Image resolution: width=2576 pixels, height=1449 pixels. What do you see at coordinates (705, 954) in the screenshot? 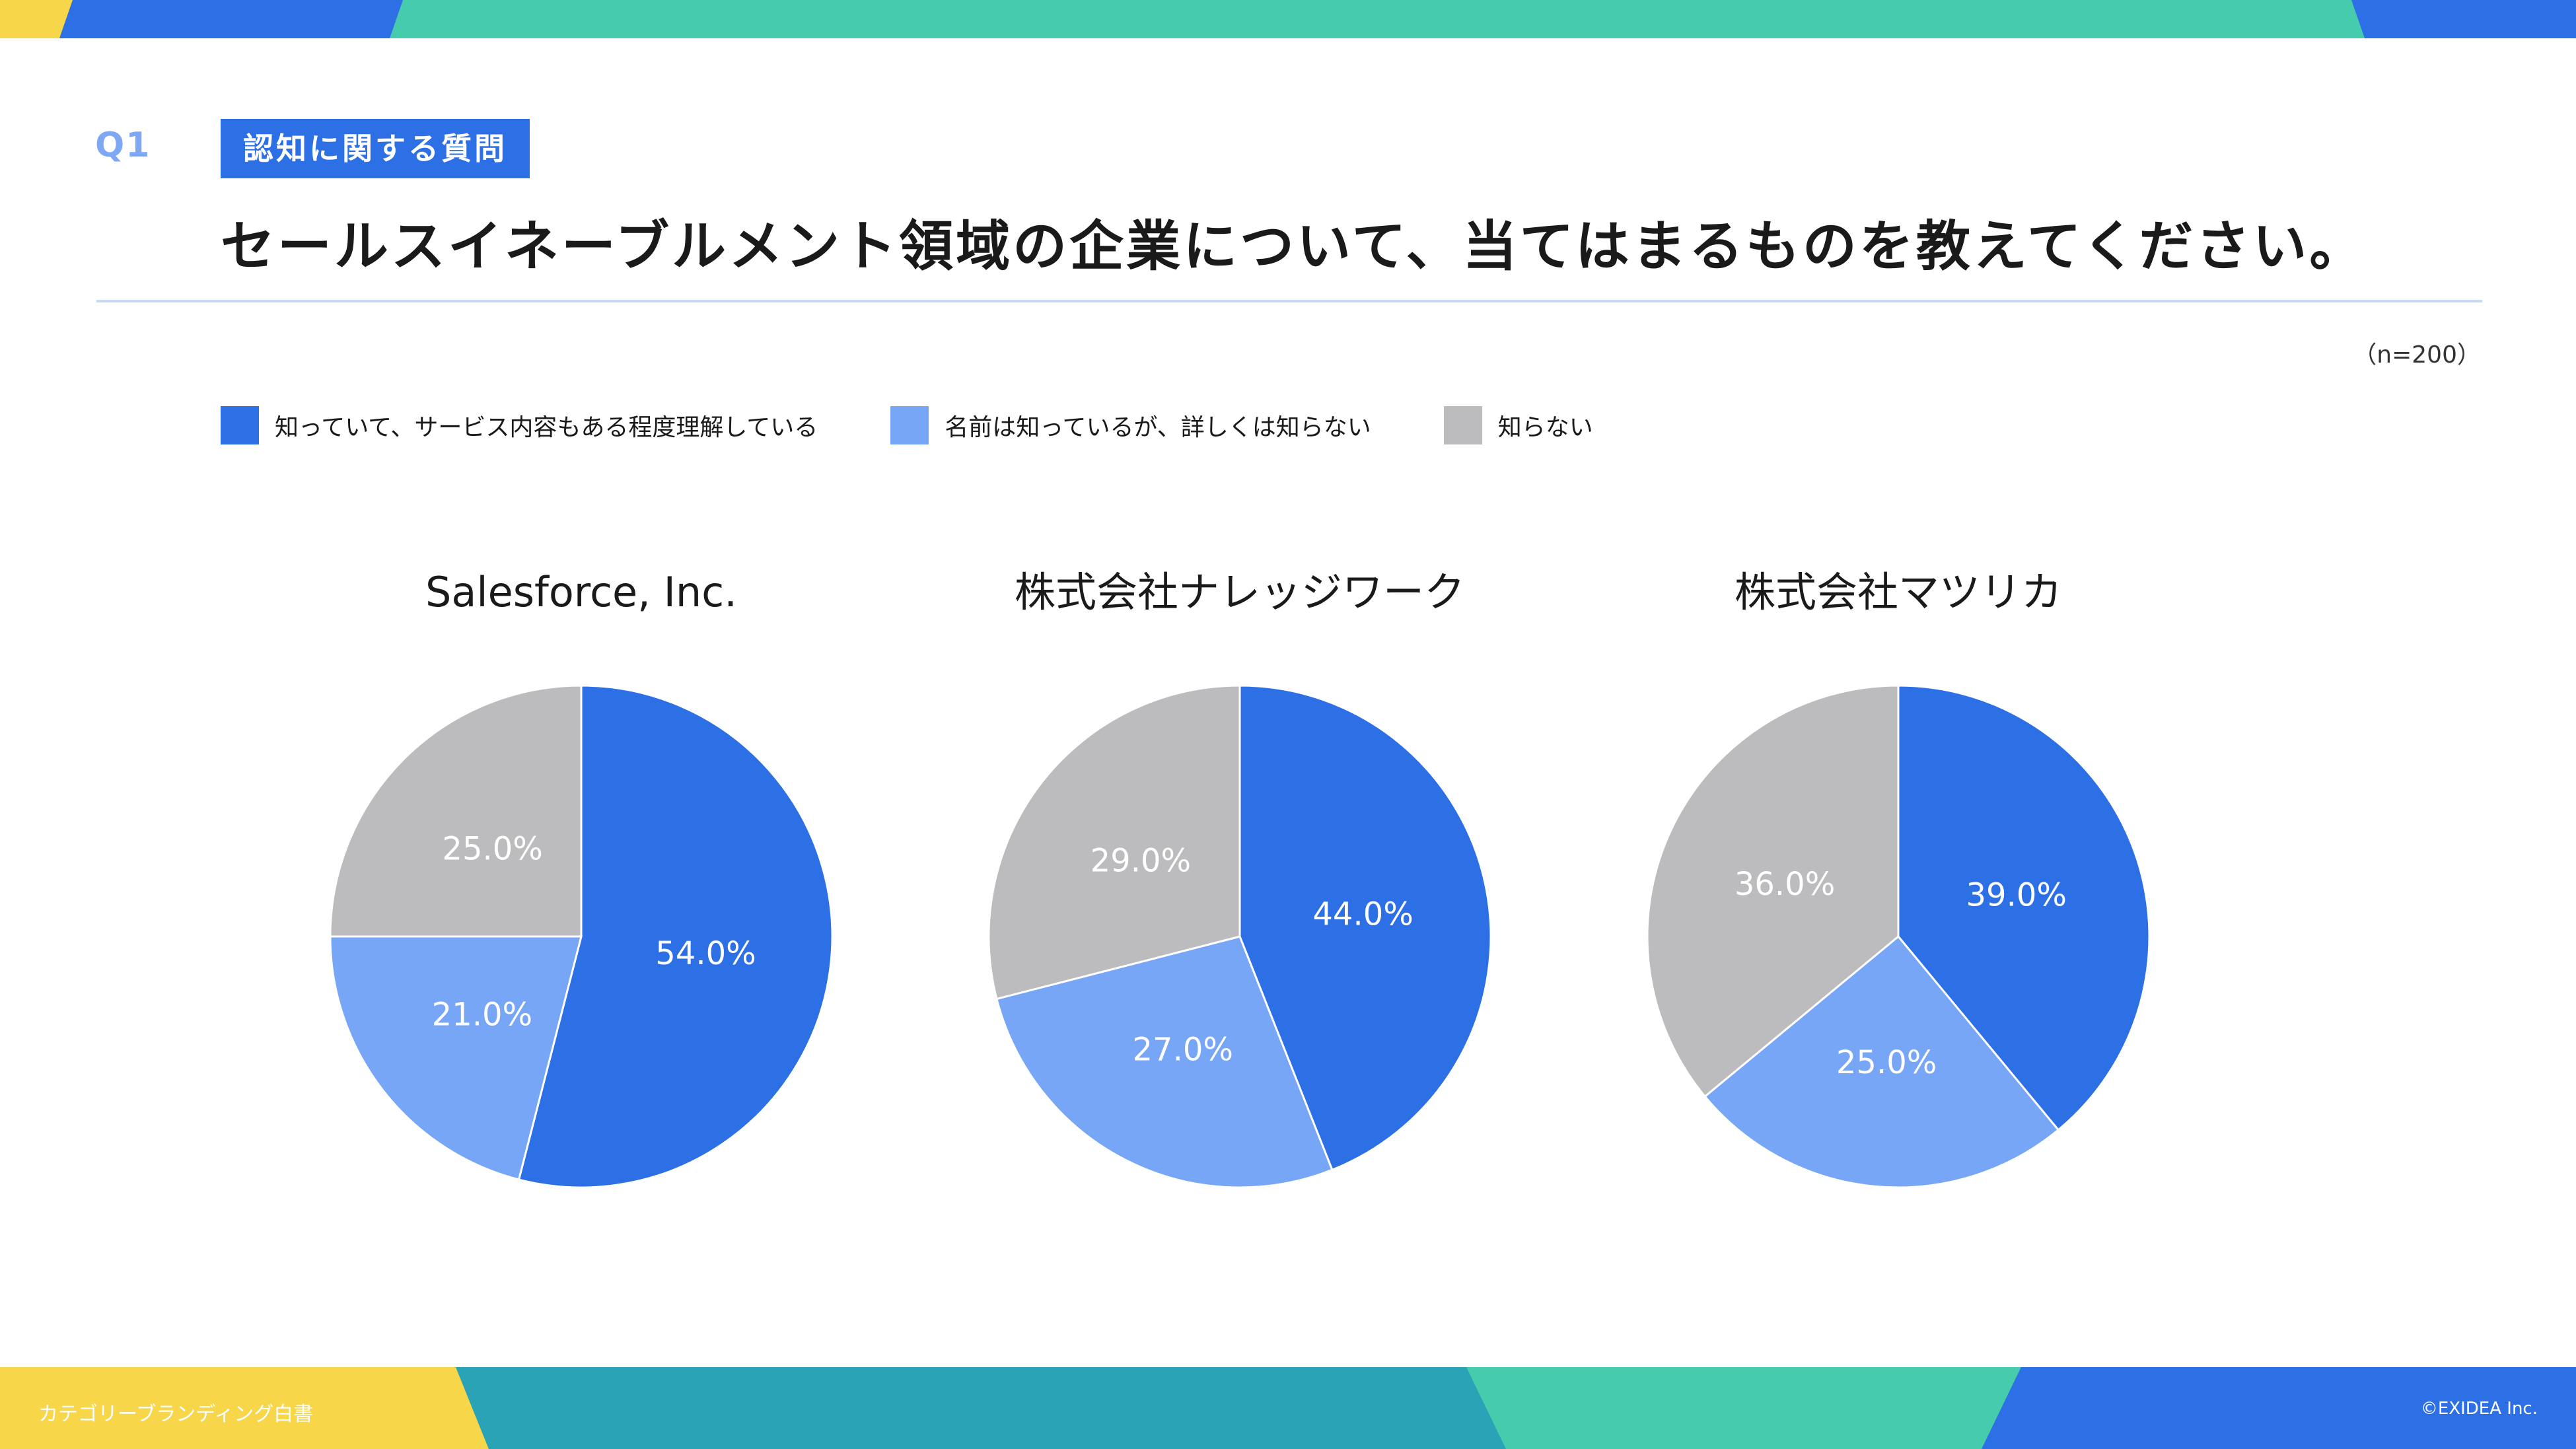
I see `pie-data-label-understand: 54.0%` at bounding box center [705, 954].